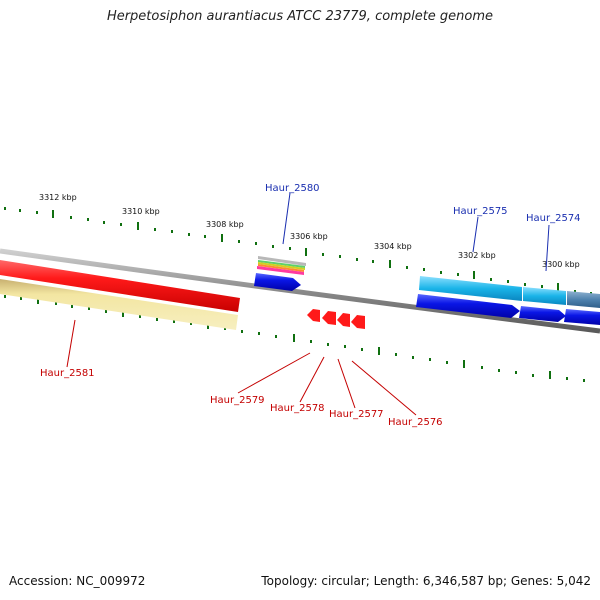  What do you see at coordinates (309, 236) in the screenshot?
I see `ruler-label: 3306 kbp` at bounding box center [309, 236].